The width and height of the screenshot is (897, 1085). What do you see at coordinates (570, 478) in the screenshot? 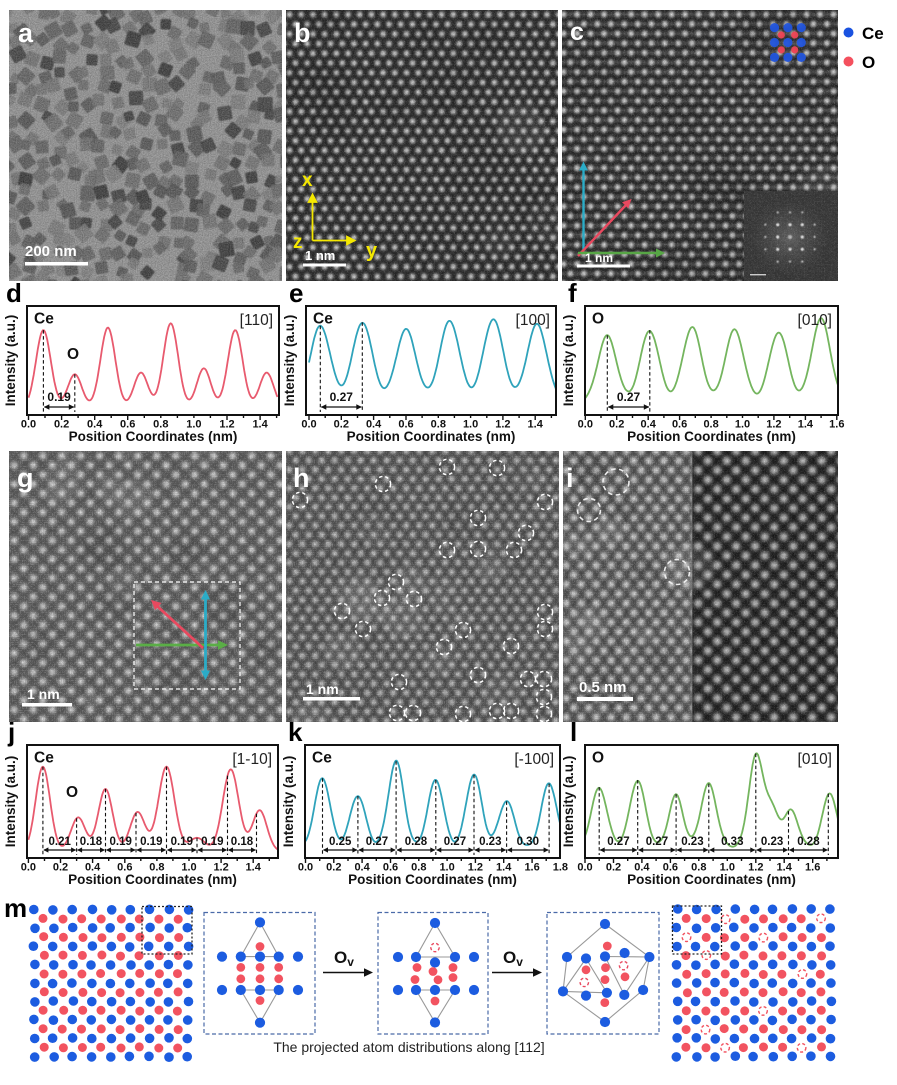
I see `svg-text: i` at bounding box center [570, 478].